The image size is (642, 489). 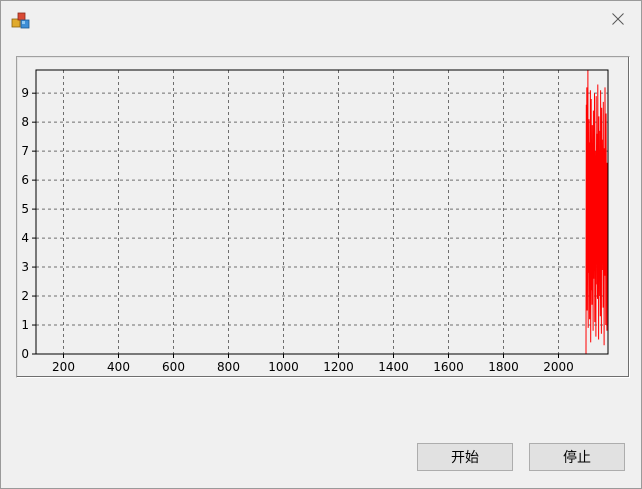 I want to click on close-button, so click(x=618, y=19).